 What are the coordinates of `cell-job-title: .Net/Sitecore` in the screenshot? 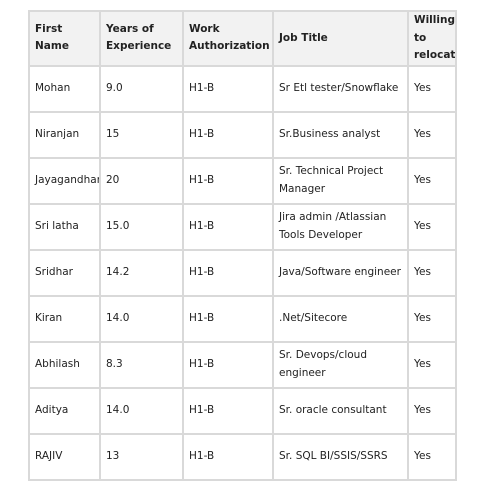 It's located at (340, 318).